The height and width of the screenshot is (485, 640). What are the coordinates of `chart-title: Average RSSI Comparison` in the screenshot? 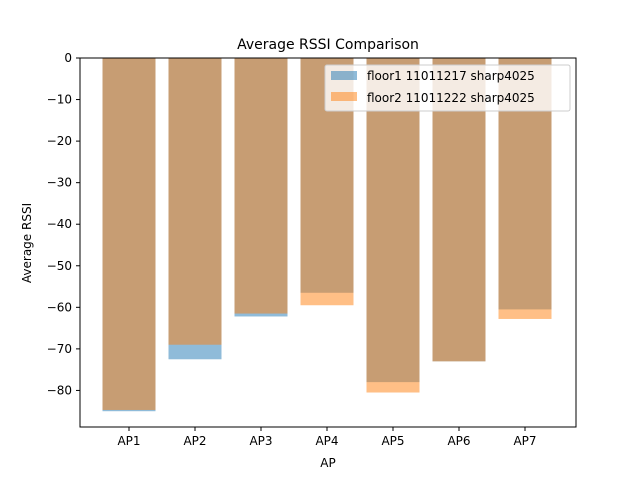 It's located at (328, 45).